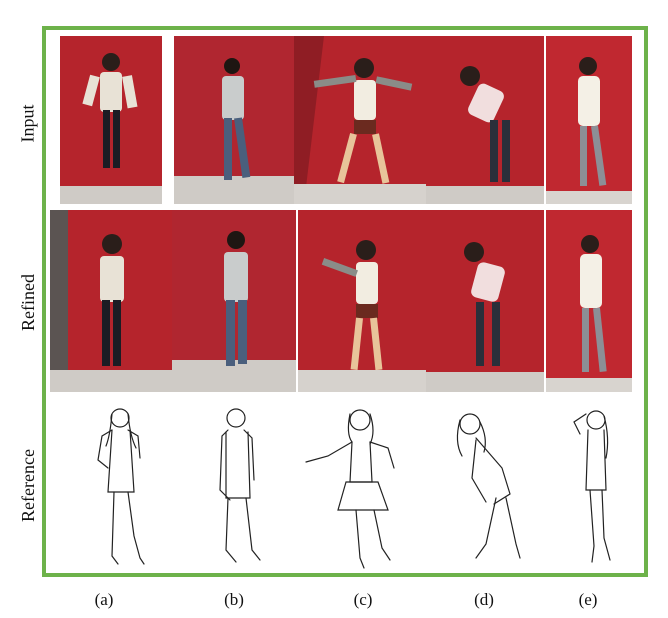 The image size is (668, 618). What do you see at coordinates (488, 487) in the screenshot?
I see `sketch-reference-d` at bounding box center [488, 487].